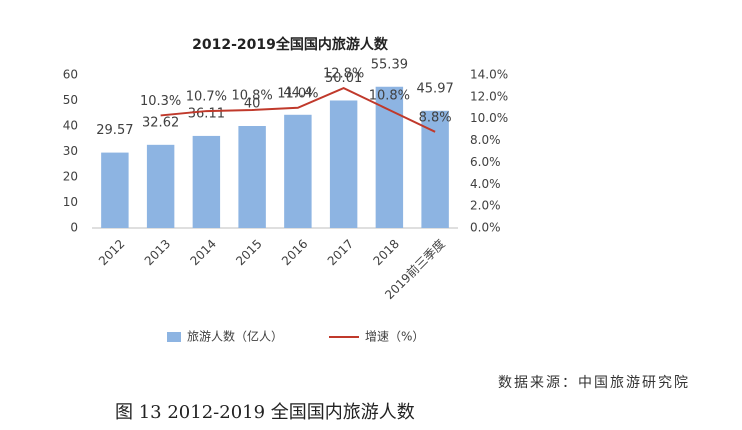 The height and width of the screenshot is (430, 742). Describe the element at coordinates (248, 252) in the screenshot. I see `x-tick-label: 2015` at that location.